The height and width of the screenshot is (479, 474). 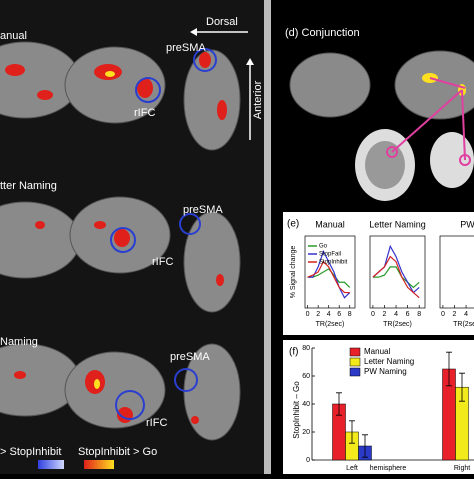 What do you see at coordinates (333, 263) in the screenshot?
I see `legend-label: StopInhibit` at bounding box center [333, 263].